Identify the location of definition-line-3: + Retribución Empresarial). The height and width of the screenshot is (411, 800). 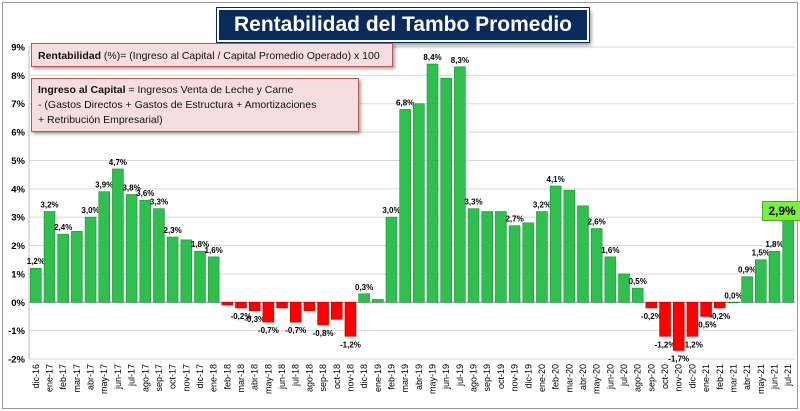
(100, 120).